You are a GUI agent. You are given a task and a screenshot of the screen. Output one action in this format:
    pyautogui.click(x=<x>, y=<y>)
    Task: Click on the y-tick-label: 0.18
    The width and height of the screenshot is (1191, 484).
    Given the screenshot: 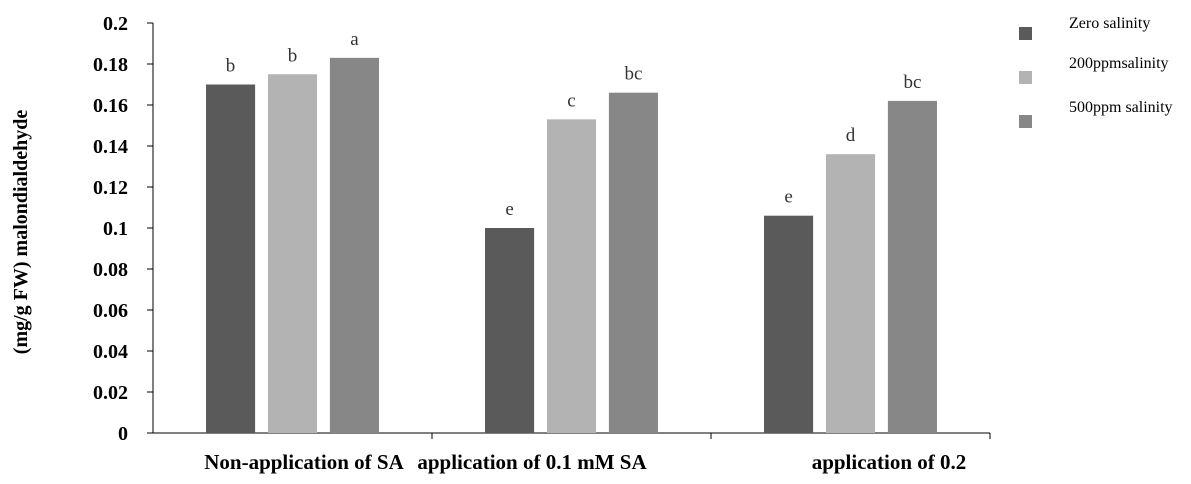 What is the action you would take?
    pyautogui.click(x=110, y=65)
    